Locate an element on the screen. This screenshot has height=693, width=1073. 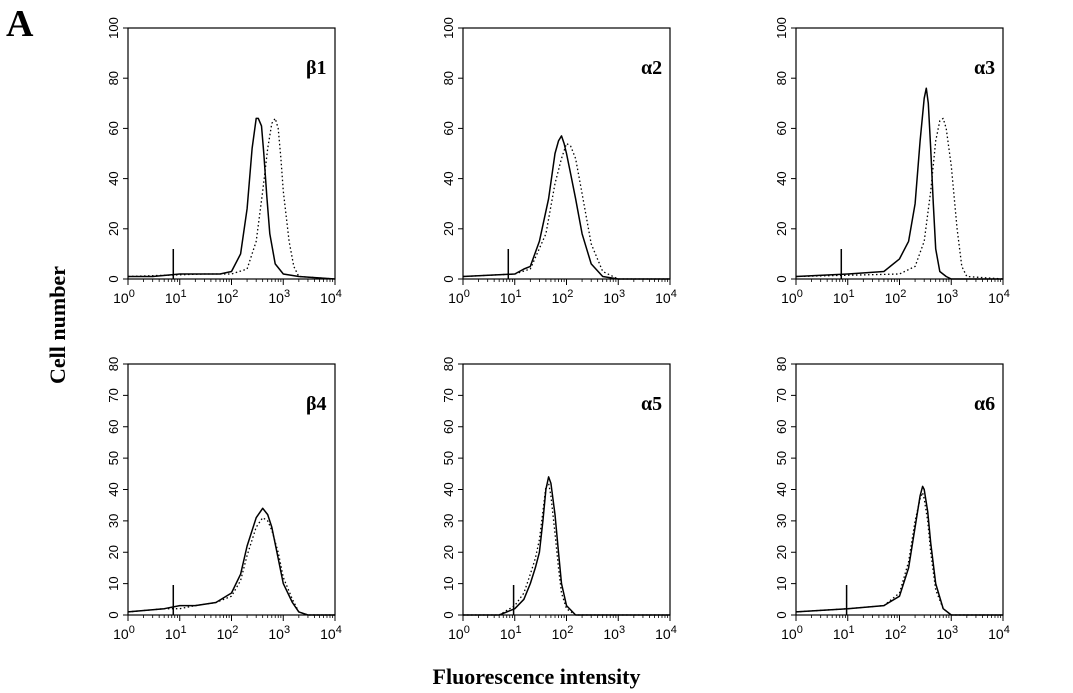
histogram-panel: 0 20 40 60 80 100 10⁰ 10¹ 10² 10³ 10⁴ α3 is located at coordinates (892, 161).